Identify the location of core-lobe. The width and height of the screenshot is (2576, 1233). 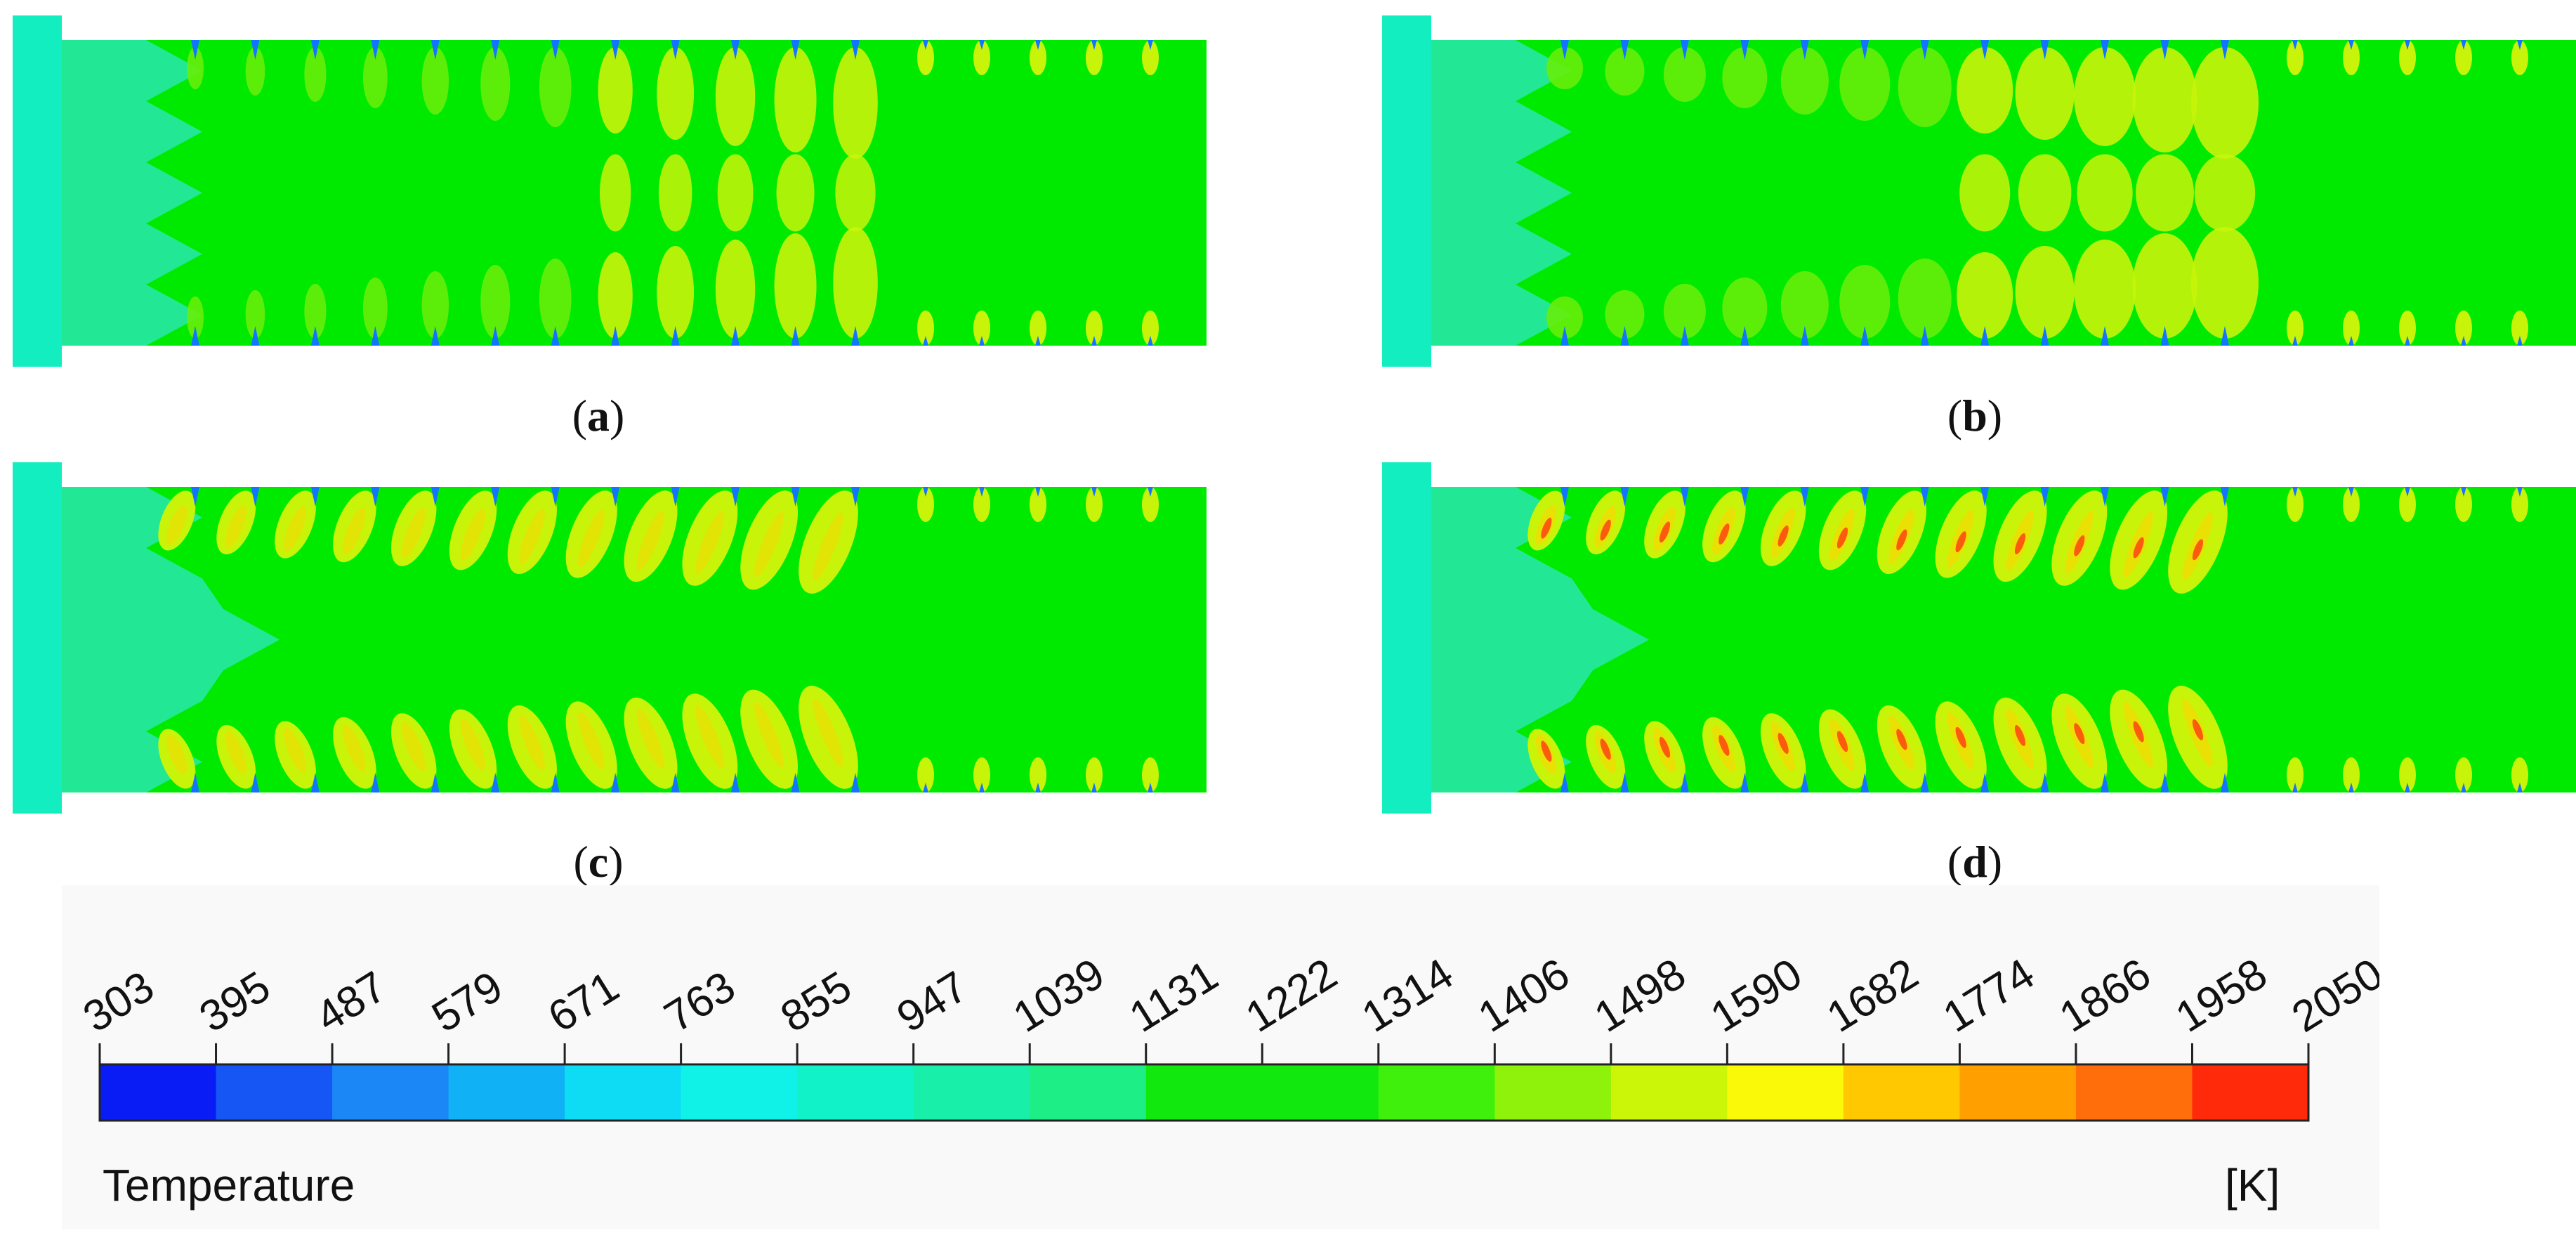
(2165, 193).